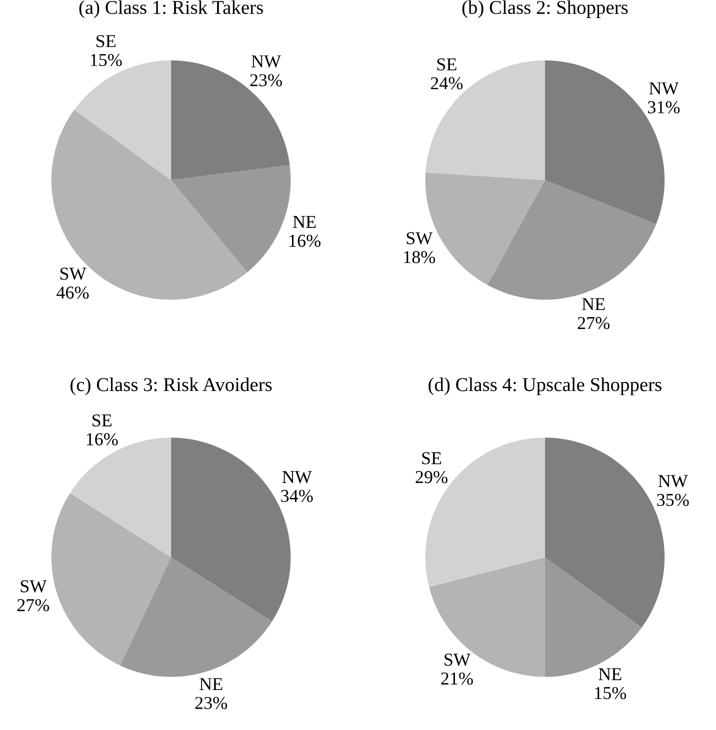 The width and height of the screenshot is (716, 730). Describe the element at coordinates (171, 9) in the screenshot. I see `chart-title: (a) Class 1: Risk Takers` at that location.